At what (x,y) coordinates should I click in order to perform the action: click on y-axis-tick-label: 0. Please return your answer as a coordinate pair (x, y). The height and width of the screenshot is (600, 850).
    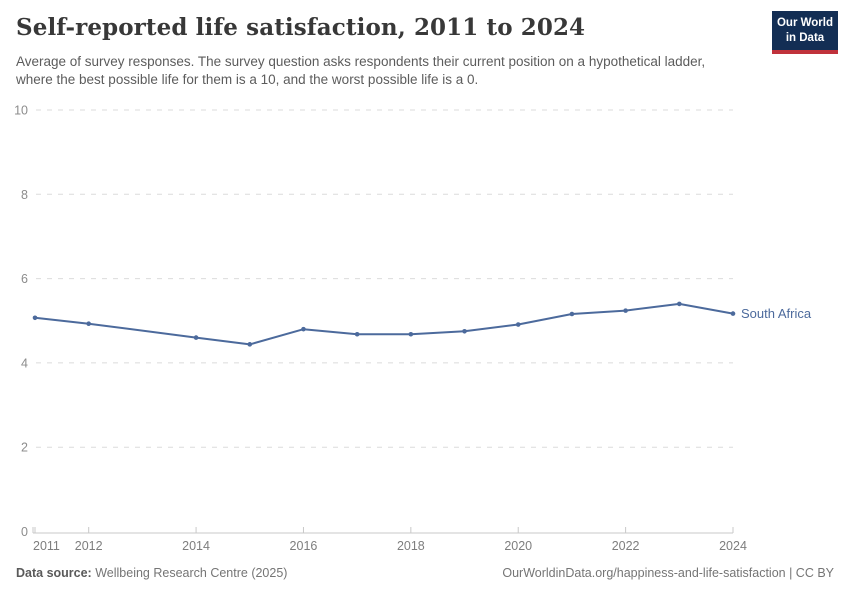
    Looking at the image, I should click on (24, 532).